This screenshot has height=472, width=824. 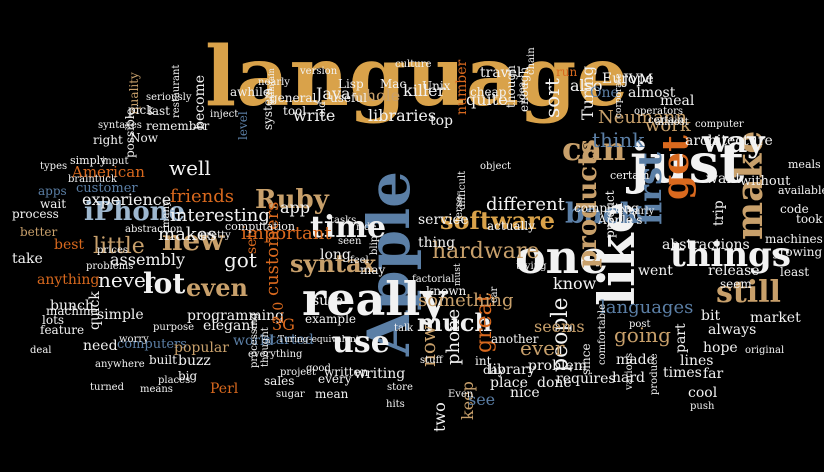 What do you see at coordinates (424, 90) in the screenshot?
I see `word: killer` at bounding box center [424, 90].